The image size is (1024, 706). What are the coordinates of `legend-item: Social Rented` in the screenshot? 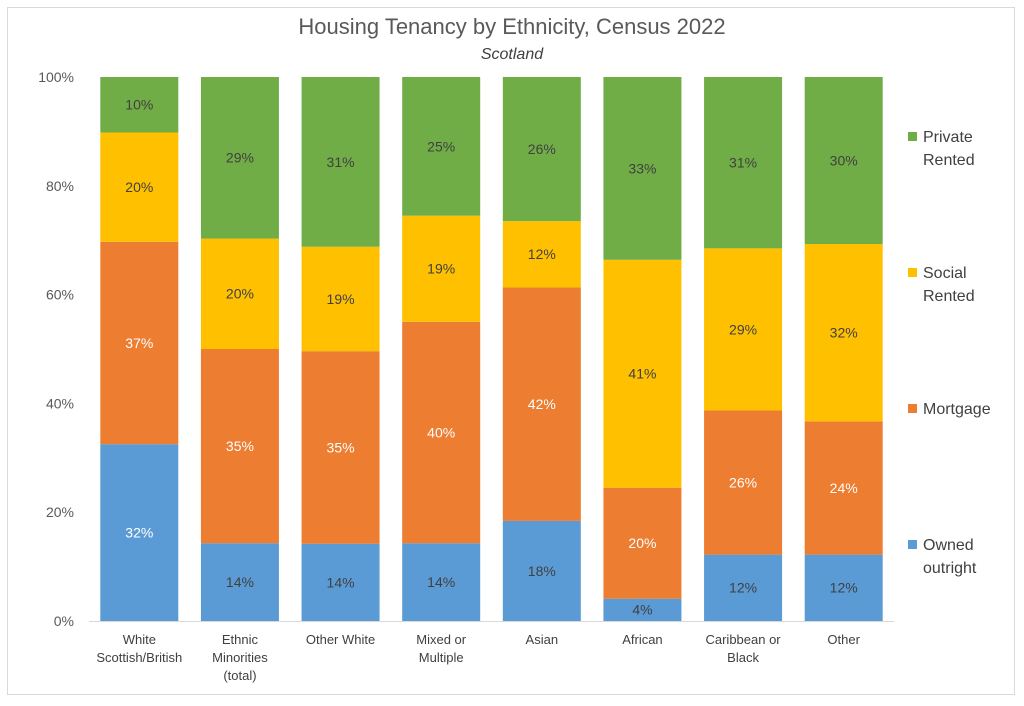 It's located at (960, 285).